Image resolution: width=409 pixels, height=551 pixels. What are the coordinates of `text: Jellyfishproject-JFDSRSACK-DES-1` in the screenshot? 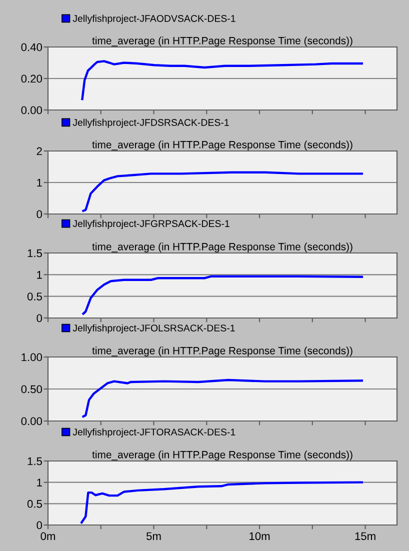 It's located at (150, 123).